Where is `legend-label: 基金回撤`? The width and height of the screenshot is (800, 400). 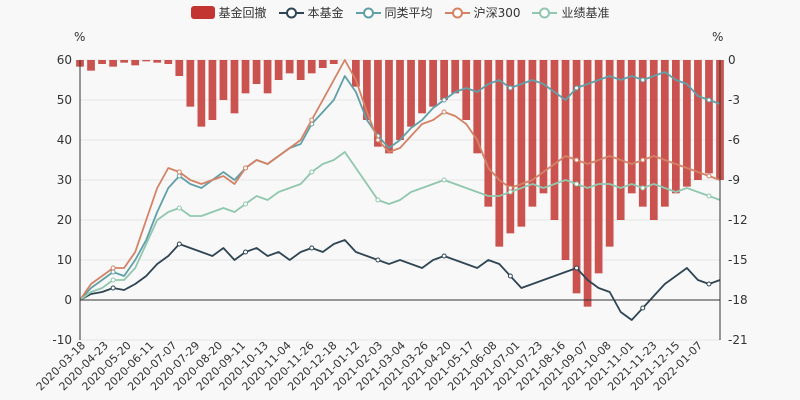
legend-label: 基金回撤 is located at coordinates (242, 13).